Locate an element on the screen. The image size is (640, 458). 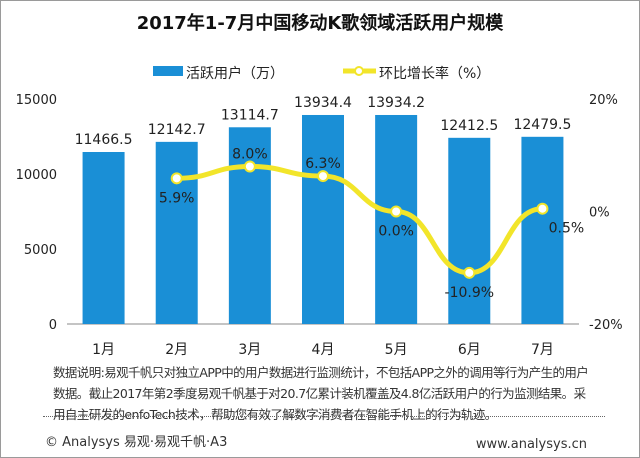
x-tick-label: 3月 is located at coordinates (249, 350).